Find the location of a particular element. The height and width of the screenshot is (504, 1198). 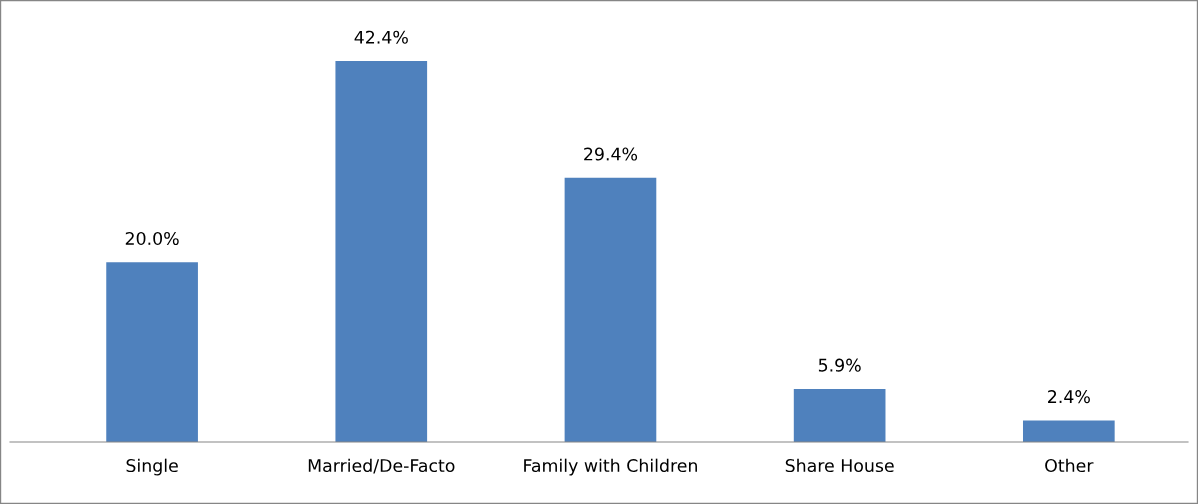

data-label: 29.4% is located at coordinates (611, 154).